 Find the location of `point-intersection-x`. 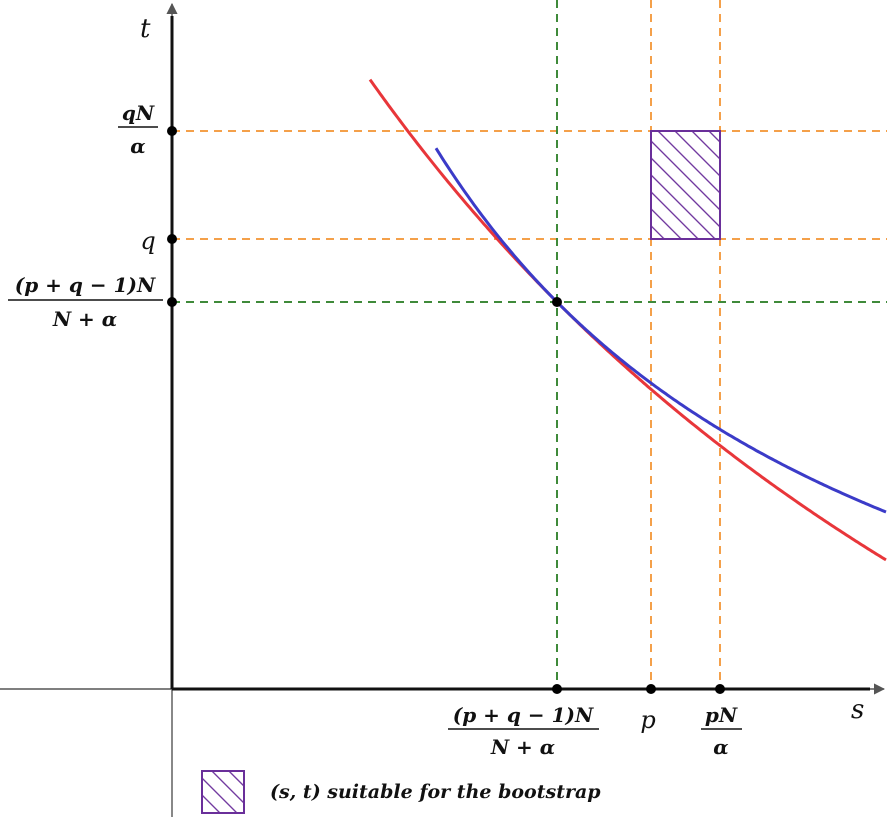

point-intersection-x is located at coordinates (557, 689).